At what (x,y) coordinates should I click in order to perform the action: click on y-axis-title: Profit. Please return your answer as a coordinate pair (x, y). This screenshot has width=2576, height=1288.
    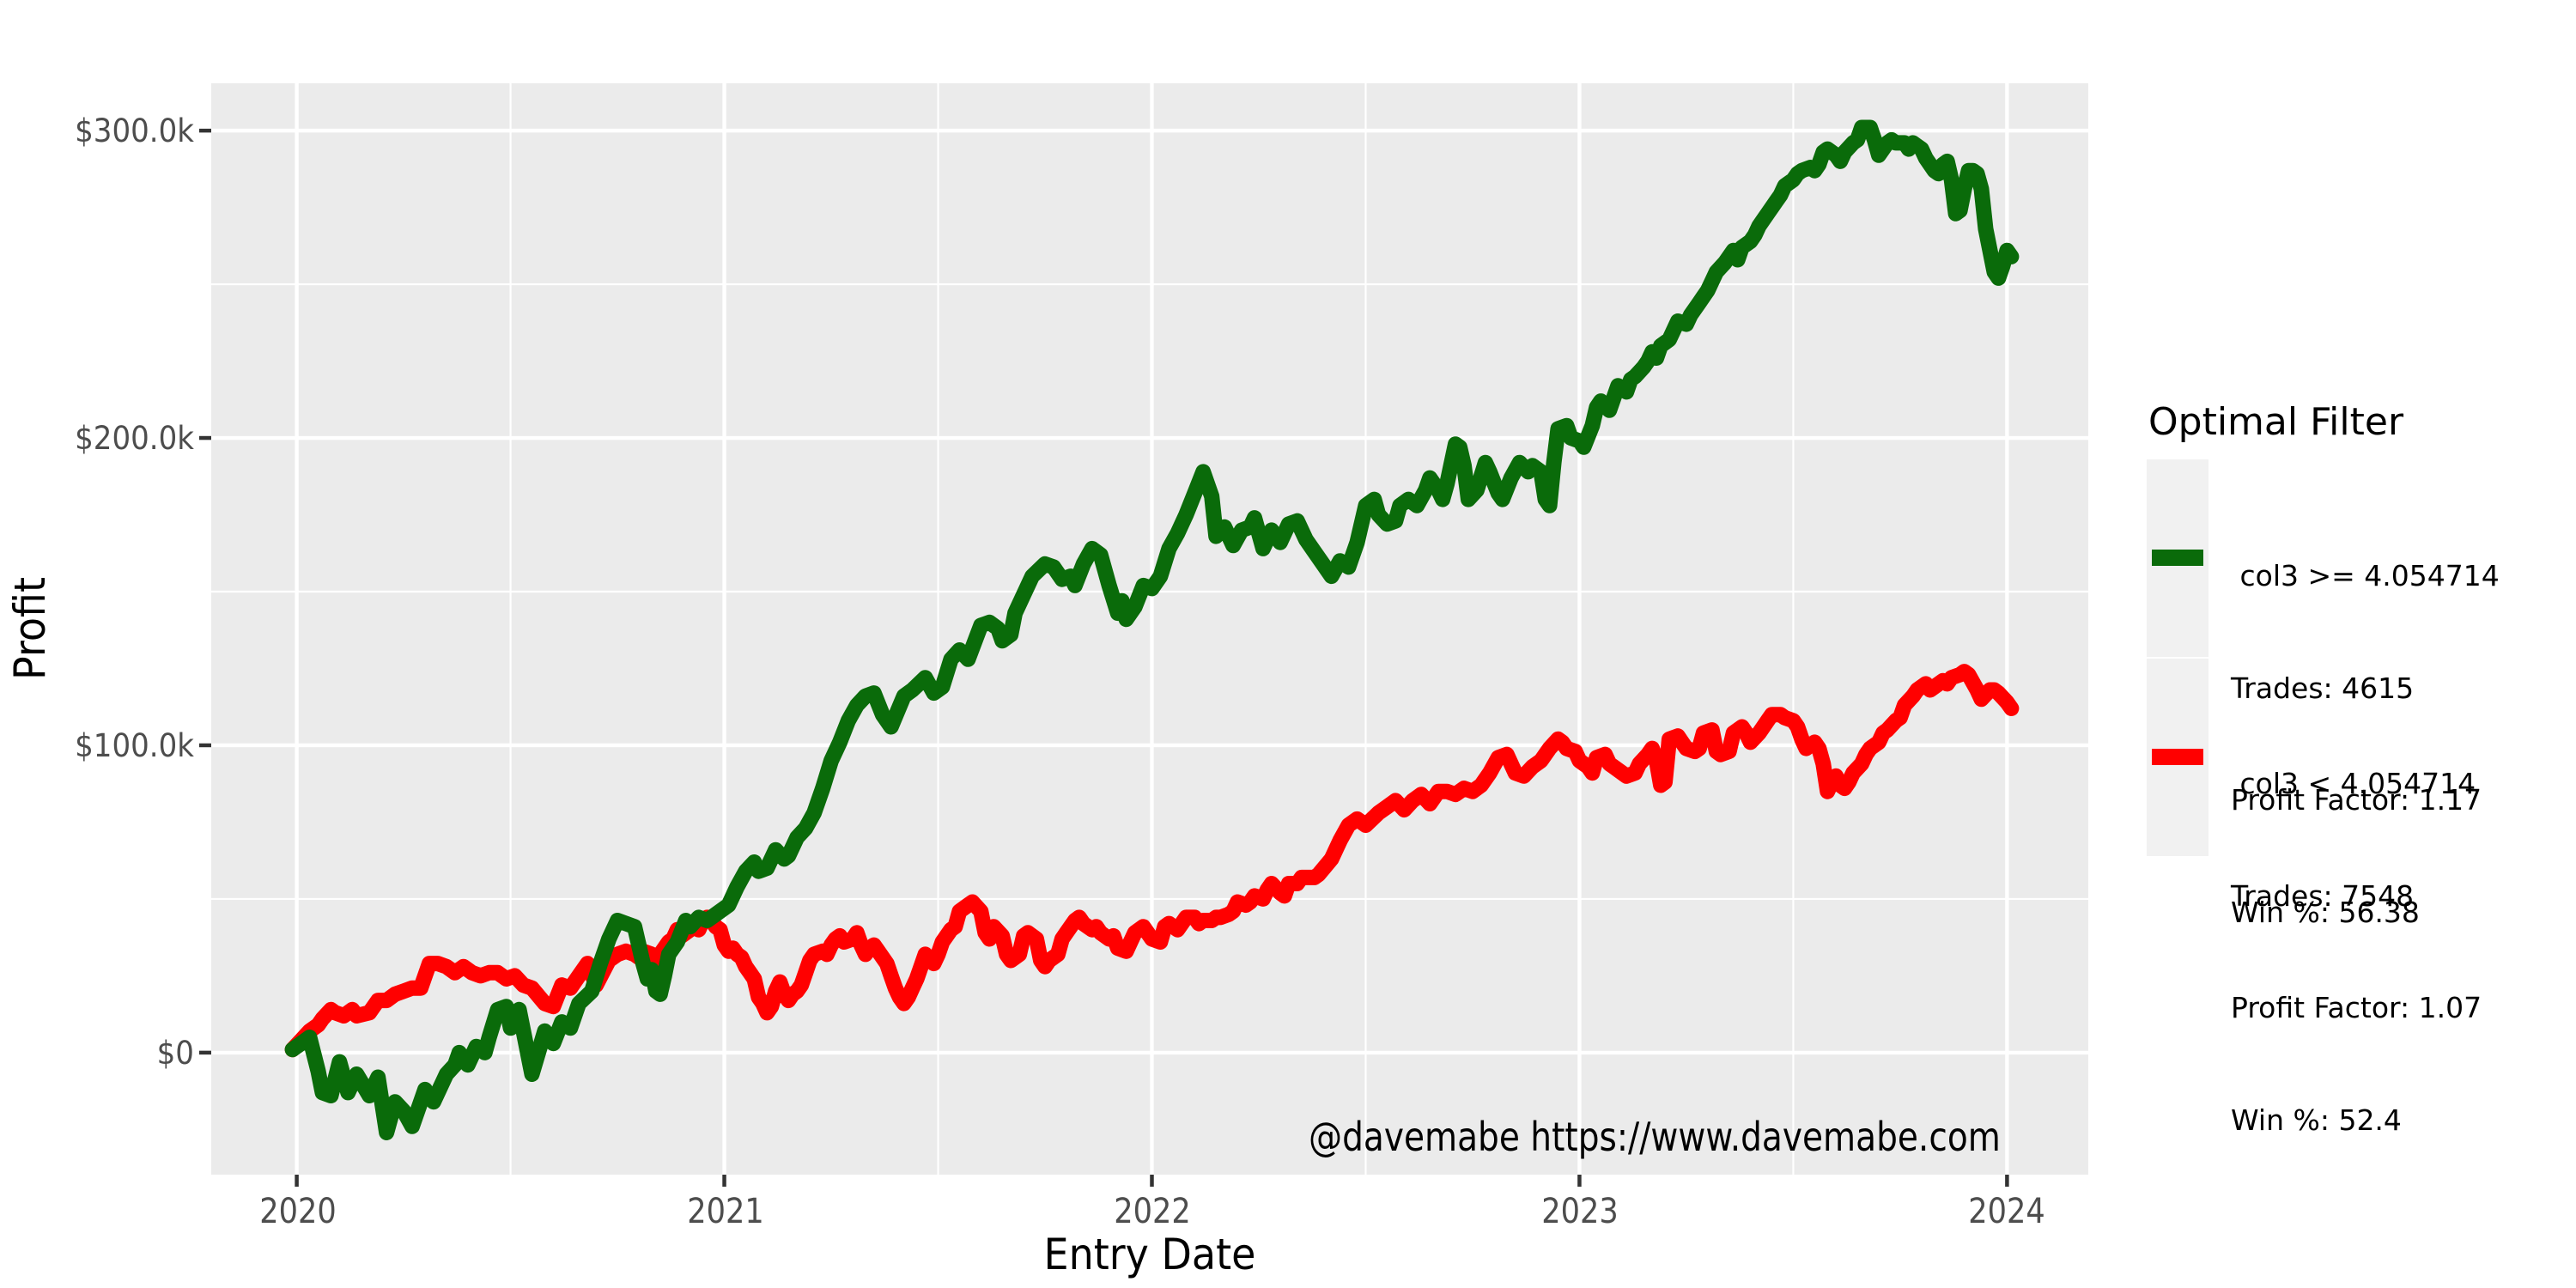
    Looking at the image, I should click on (30, 629).